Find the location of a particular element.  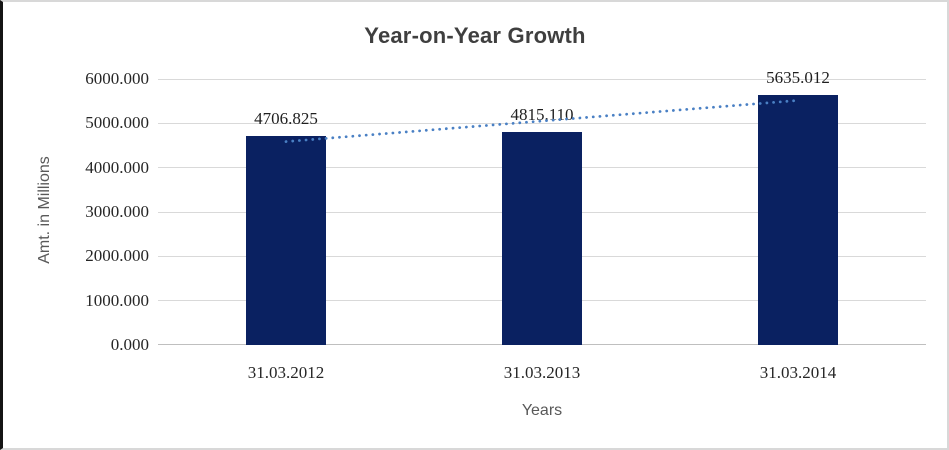

bar-31.03.2013 is located at coordinates (542, 238).